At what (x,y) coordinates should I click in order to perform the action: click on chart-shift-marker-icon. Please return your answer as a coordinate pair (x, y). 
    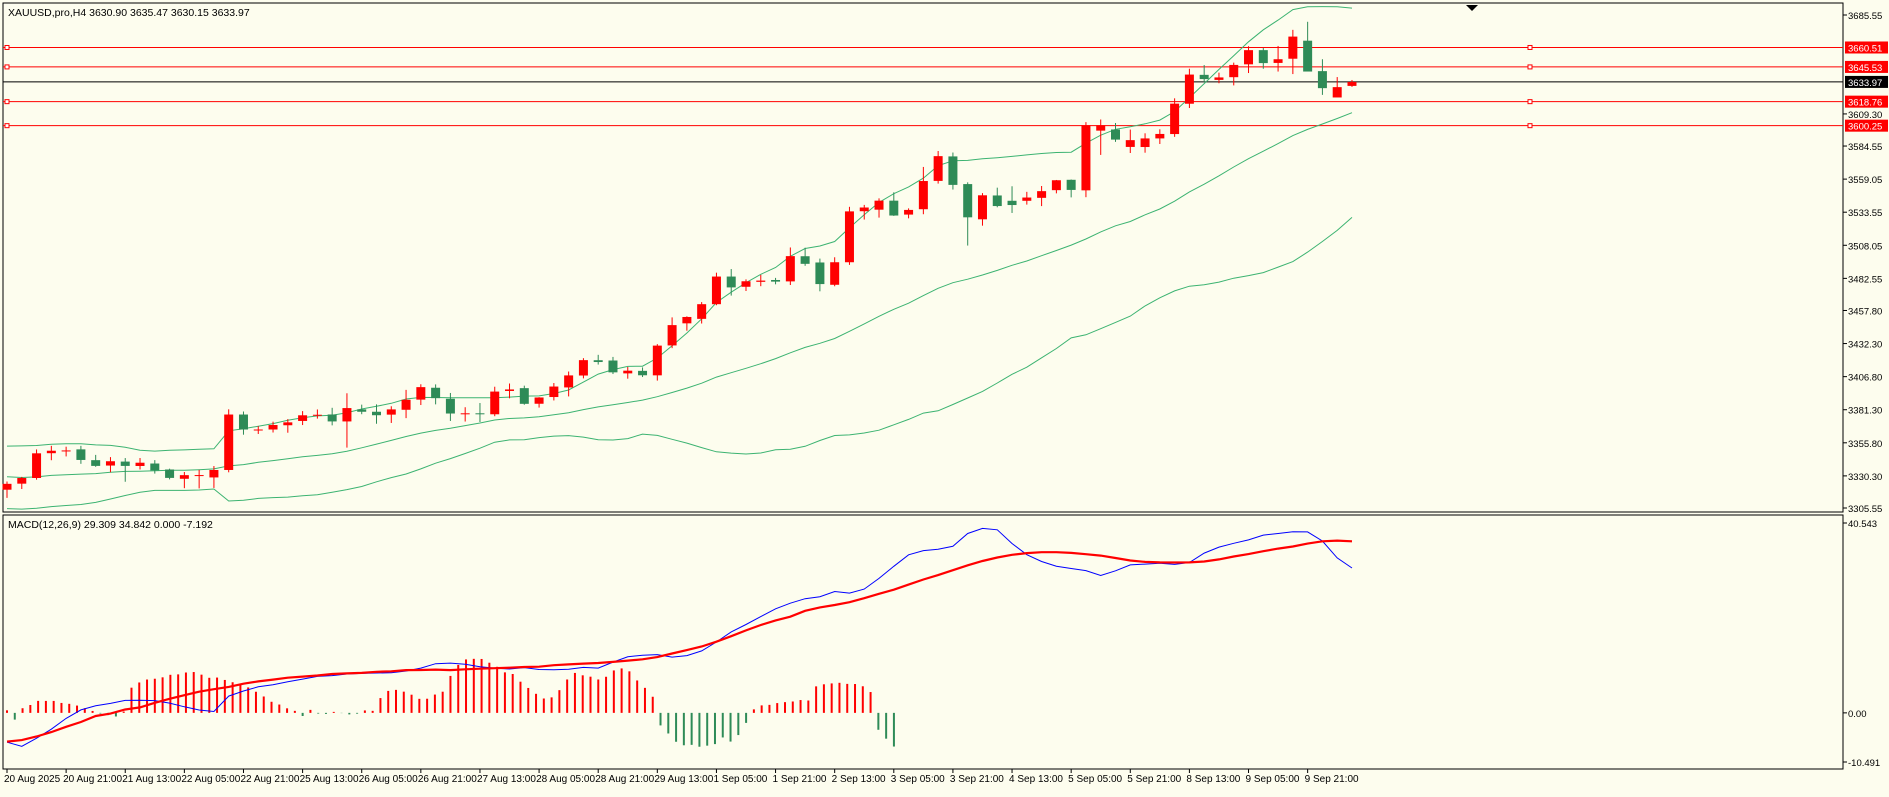
    Looking at the image, I should click on (1472, 8).